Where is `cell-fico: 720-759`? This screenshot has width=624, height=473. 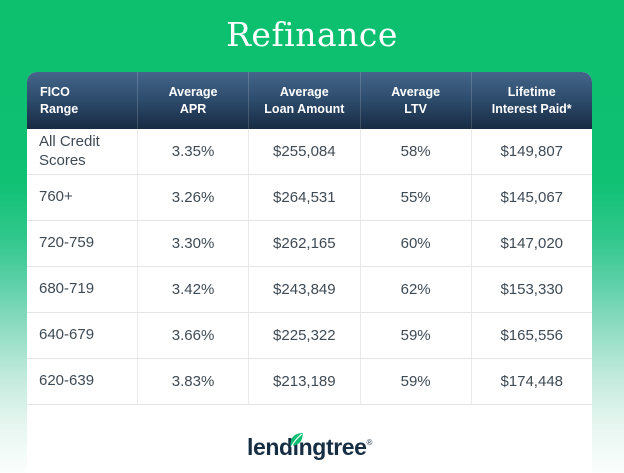 cell-fico: 720-759 is located at coordinates (67, 243).